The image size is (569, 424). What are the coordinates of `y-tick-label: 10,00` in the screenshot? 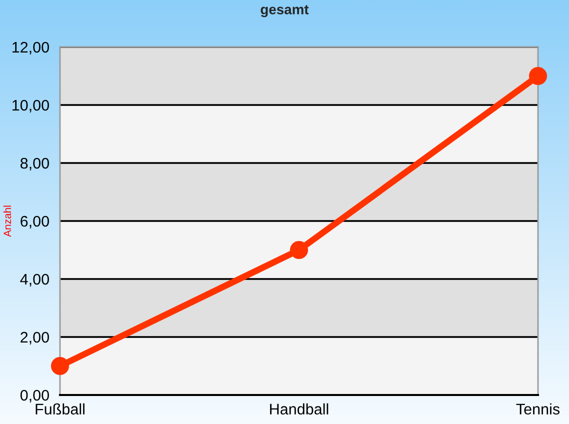 It's located at (30, 106).